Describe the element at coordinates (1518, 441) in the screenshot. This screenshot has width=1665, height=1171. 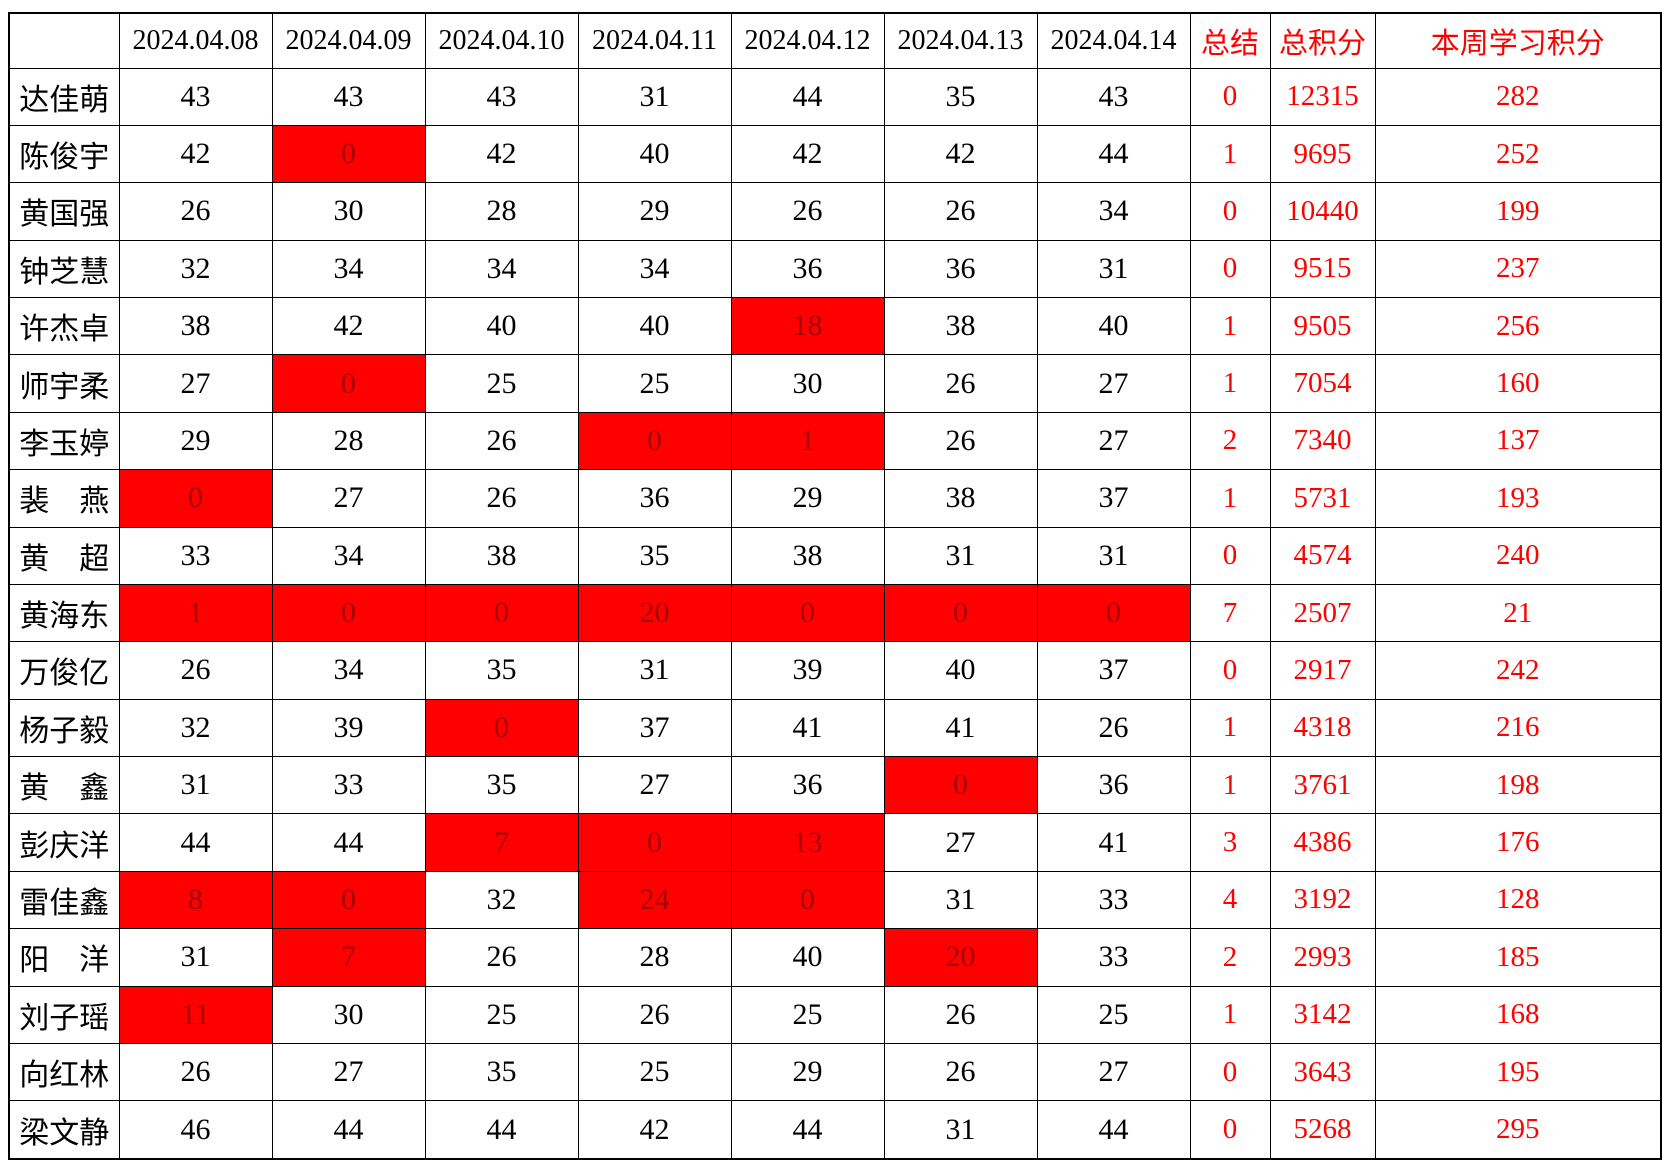
I see `week-points-cell: 137` at that location.